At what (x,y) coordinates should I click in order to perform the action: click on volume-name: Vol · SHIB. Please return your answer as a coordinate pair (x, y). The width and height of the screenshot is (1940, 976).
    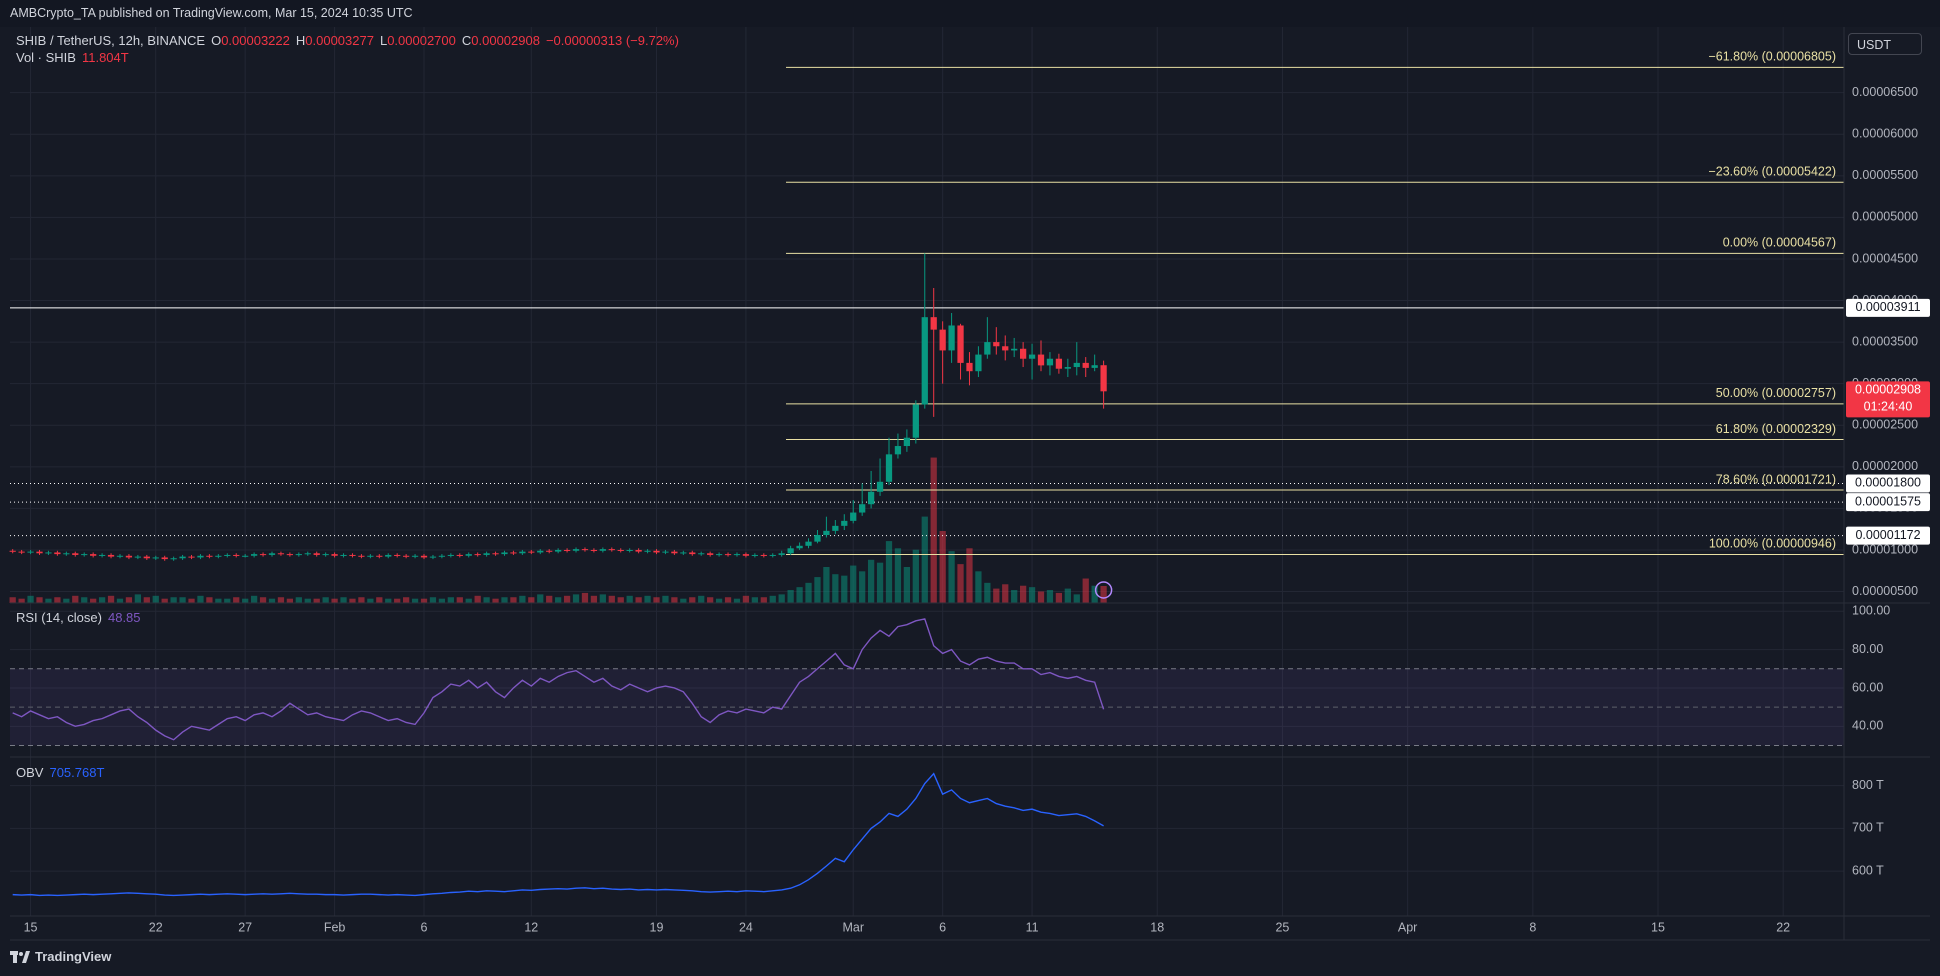
    Looking at the image, I should click on (46, 57).